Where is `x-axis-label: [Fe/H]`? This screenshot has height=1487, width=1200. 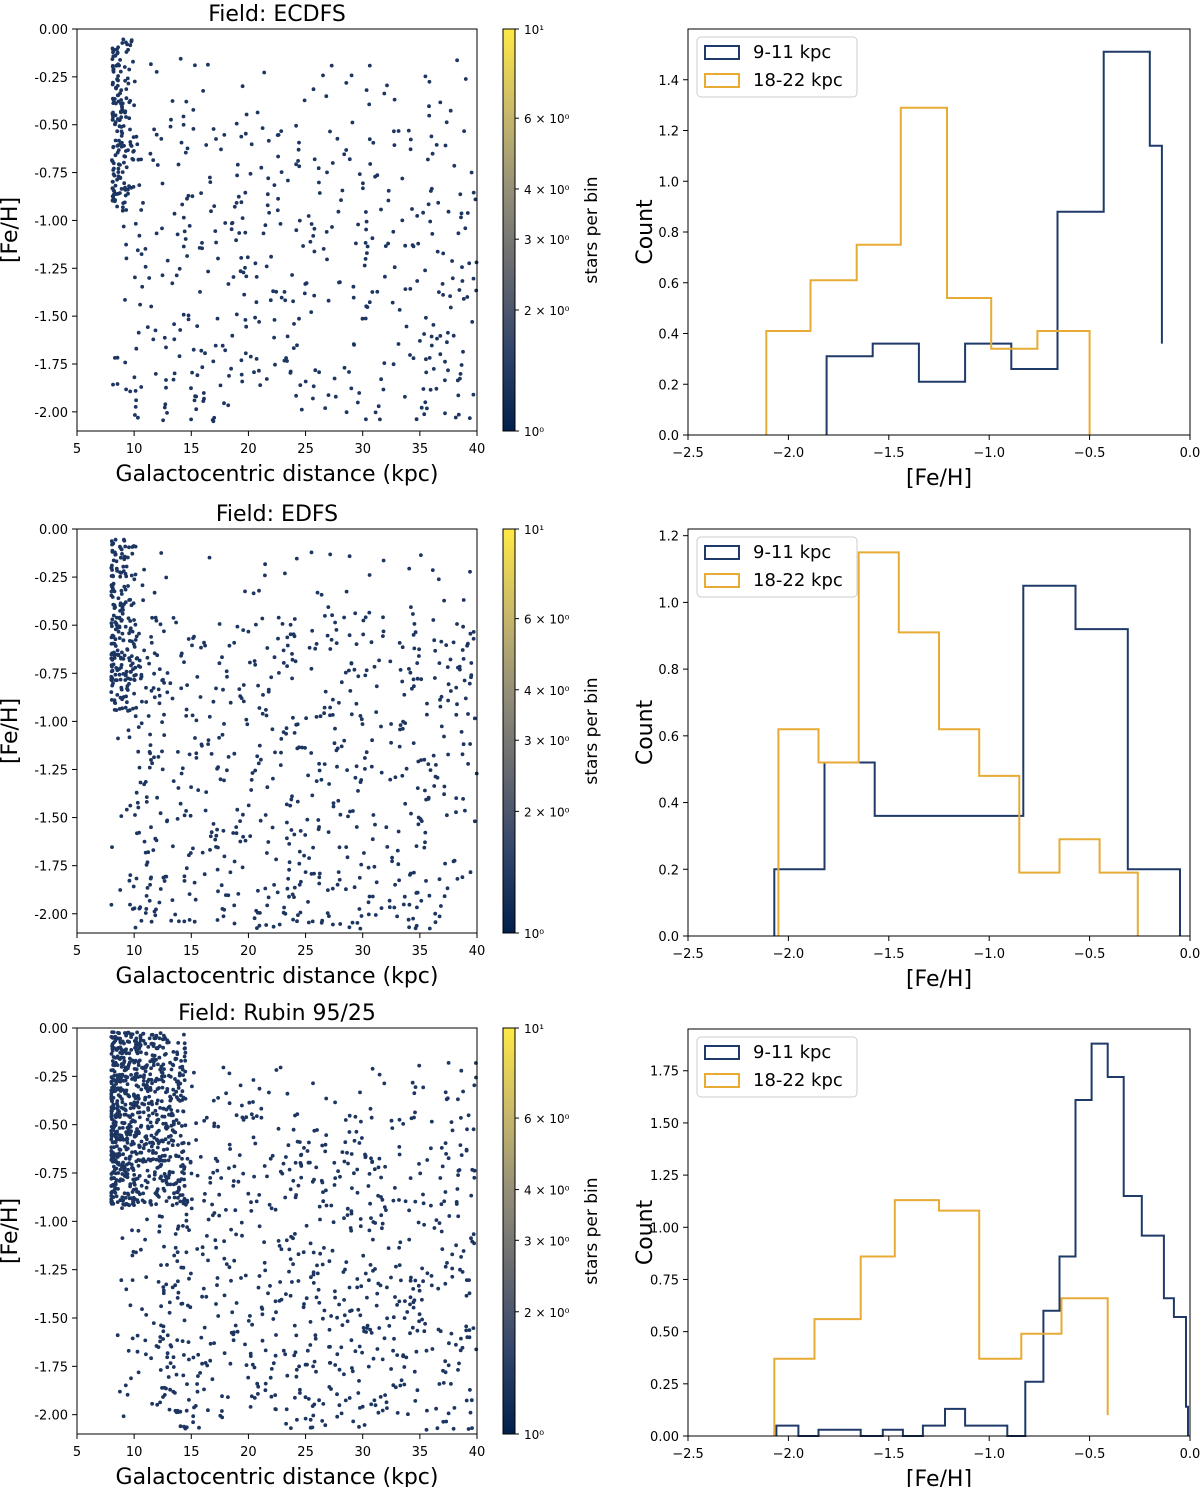 x-axis-label: [Fe/H] is located at coordinates (939, 979).